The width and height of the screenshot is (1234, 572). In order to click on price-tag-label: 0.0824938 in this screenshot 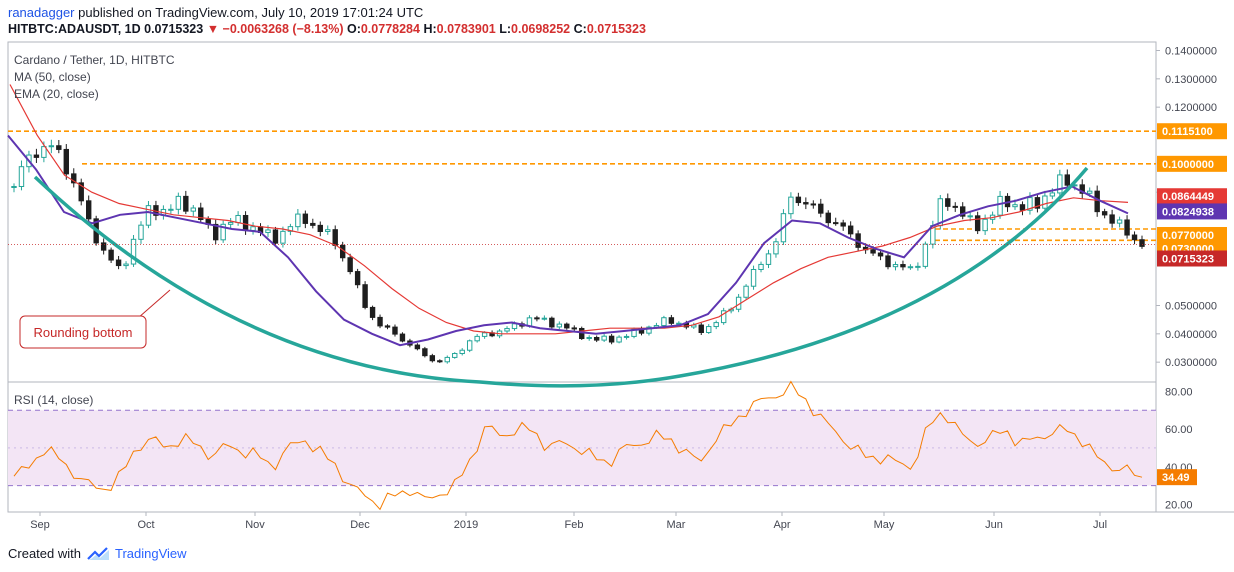, I will do `click(1188, 212)`.